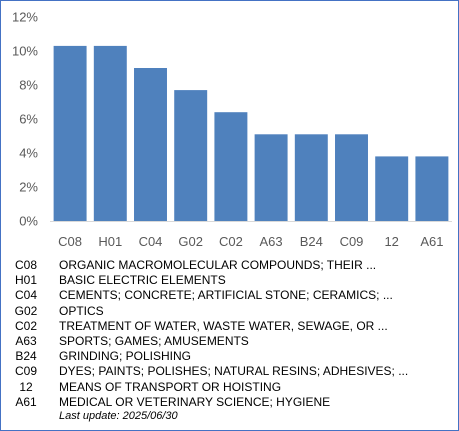  Describe the element at coordinates (352, 241) in the screenshot. I see `x-tick-label: C09` at that location.